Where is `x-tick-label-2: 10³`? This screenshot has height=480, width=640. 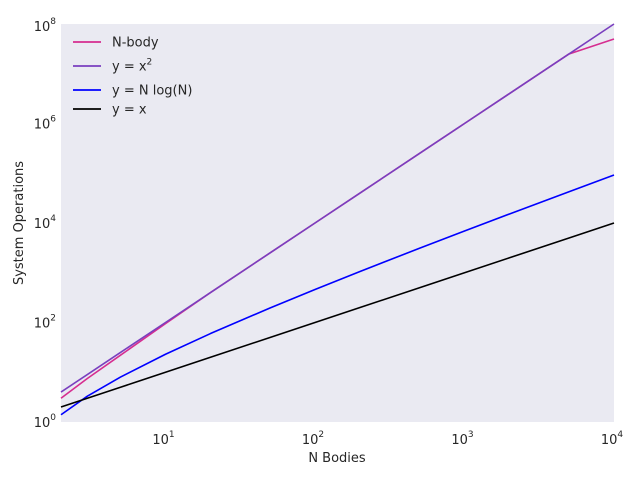 x-tick-label-2: 10³ is located at coordinates (462, 439).